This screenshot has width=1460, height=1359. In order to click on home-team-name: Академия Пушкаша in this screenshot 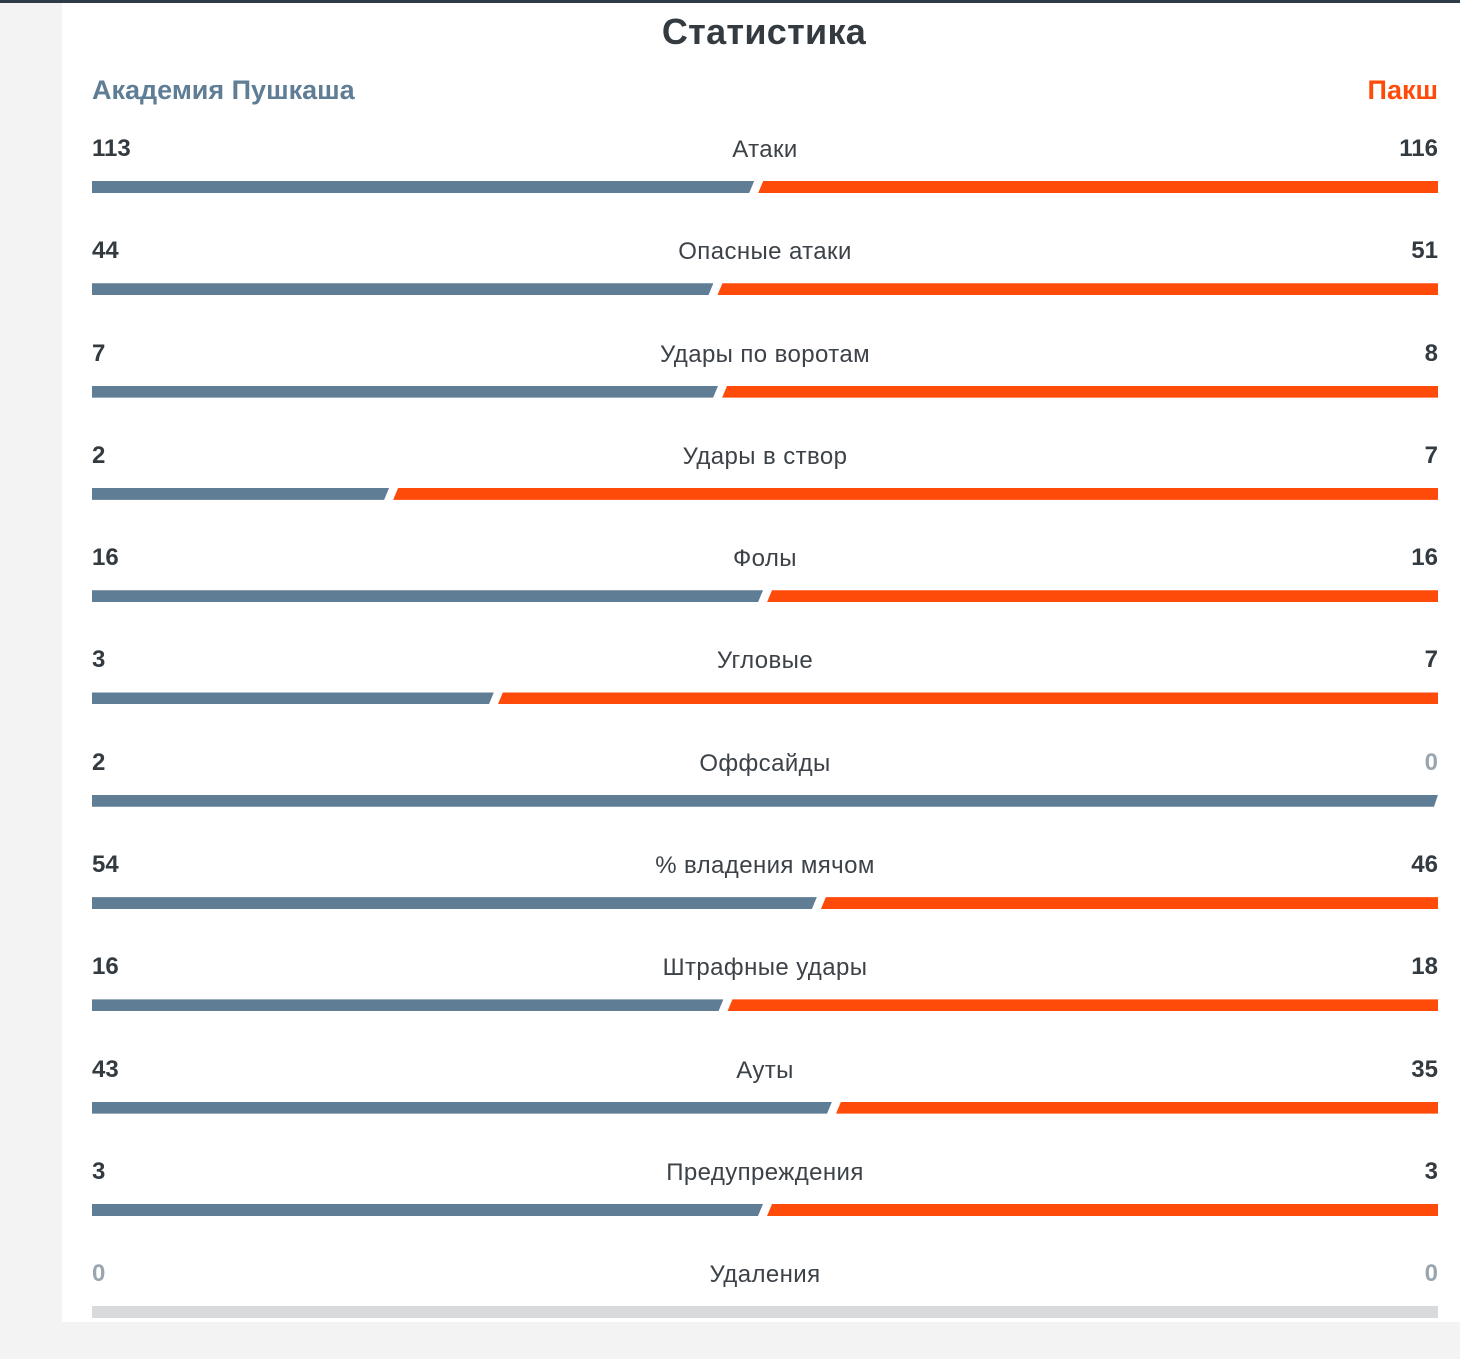, I will do `click(223, 90)`.